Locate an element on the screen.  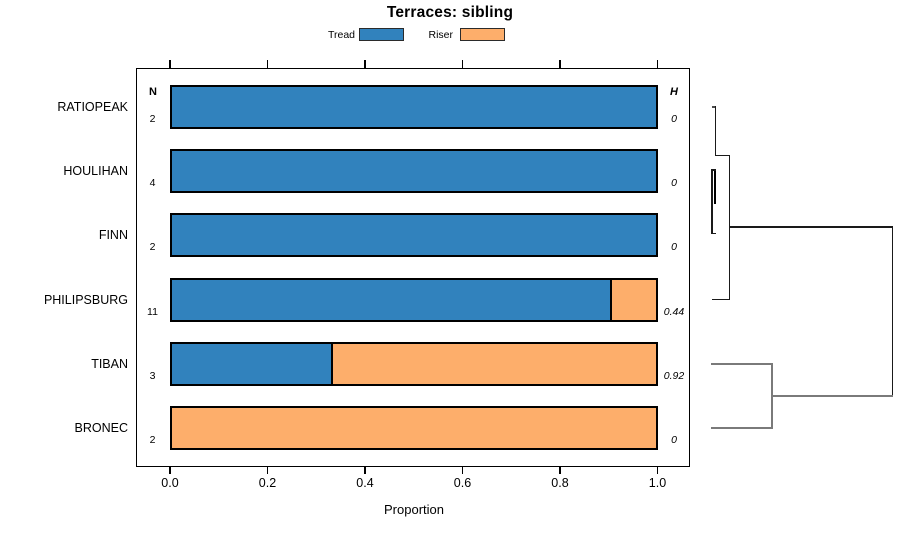
x-axis-label: Proportion is located at coordinates (414, 509).